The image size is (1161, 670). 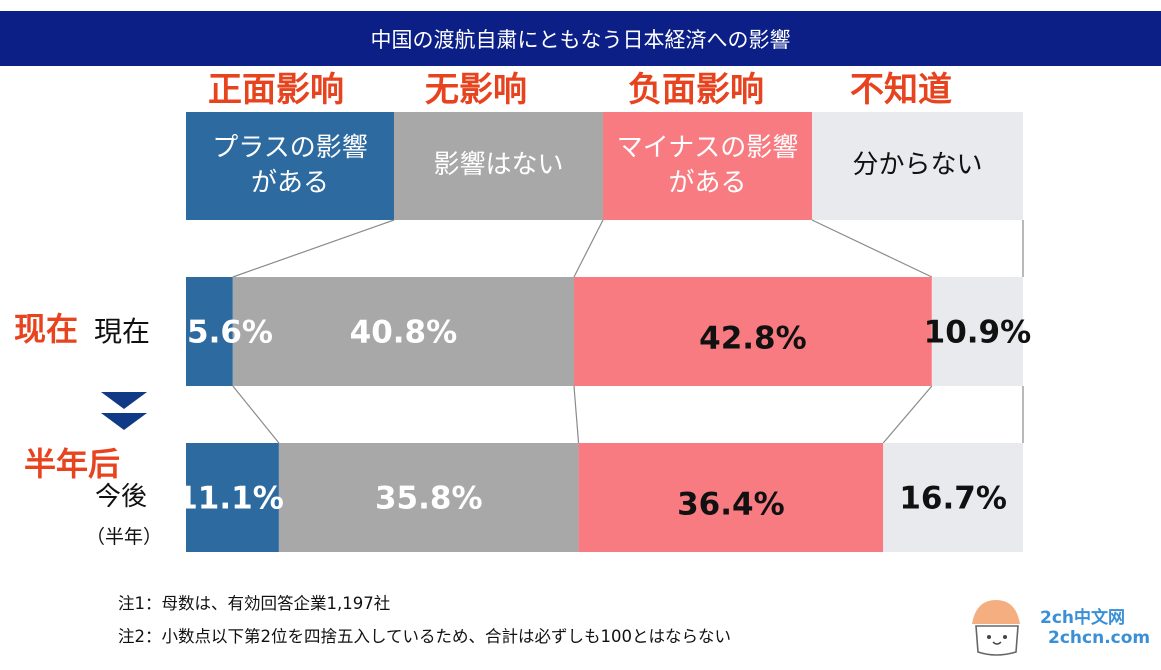 I want to click on bar-none-current, so click(x=403, y=331).